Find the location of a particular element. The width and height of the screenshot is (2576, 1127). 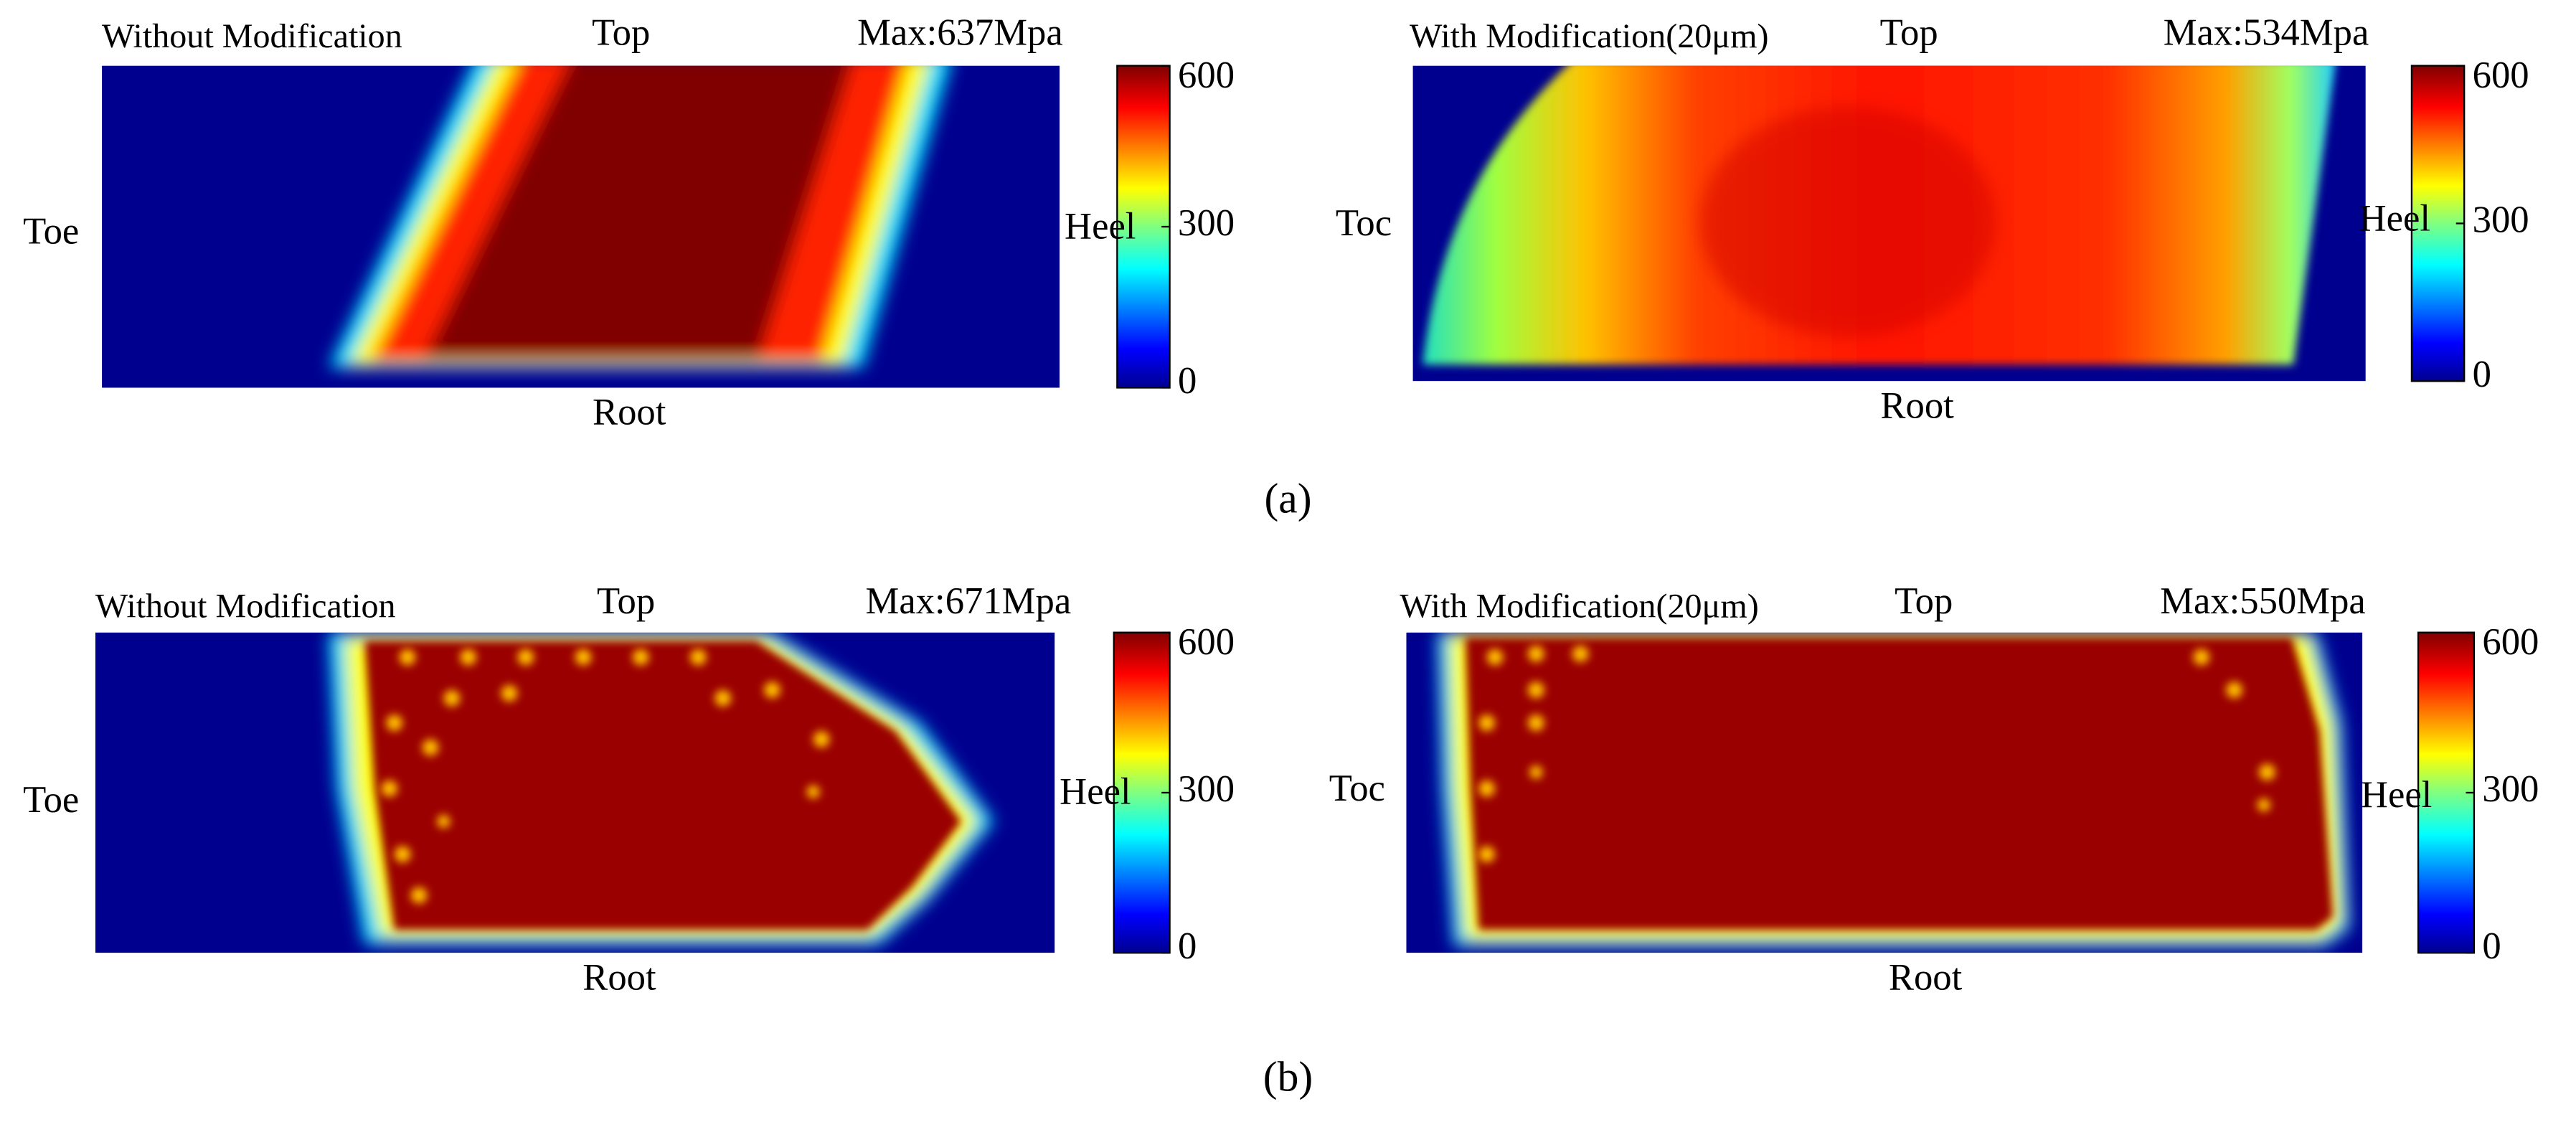

max-label: Max:637Mpa is located at coordinates (960, 32).